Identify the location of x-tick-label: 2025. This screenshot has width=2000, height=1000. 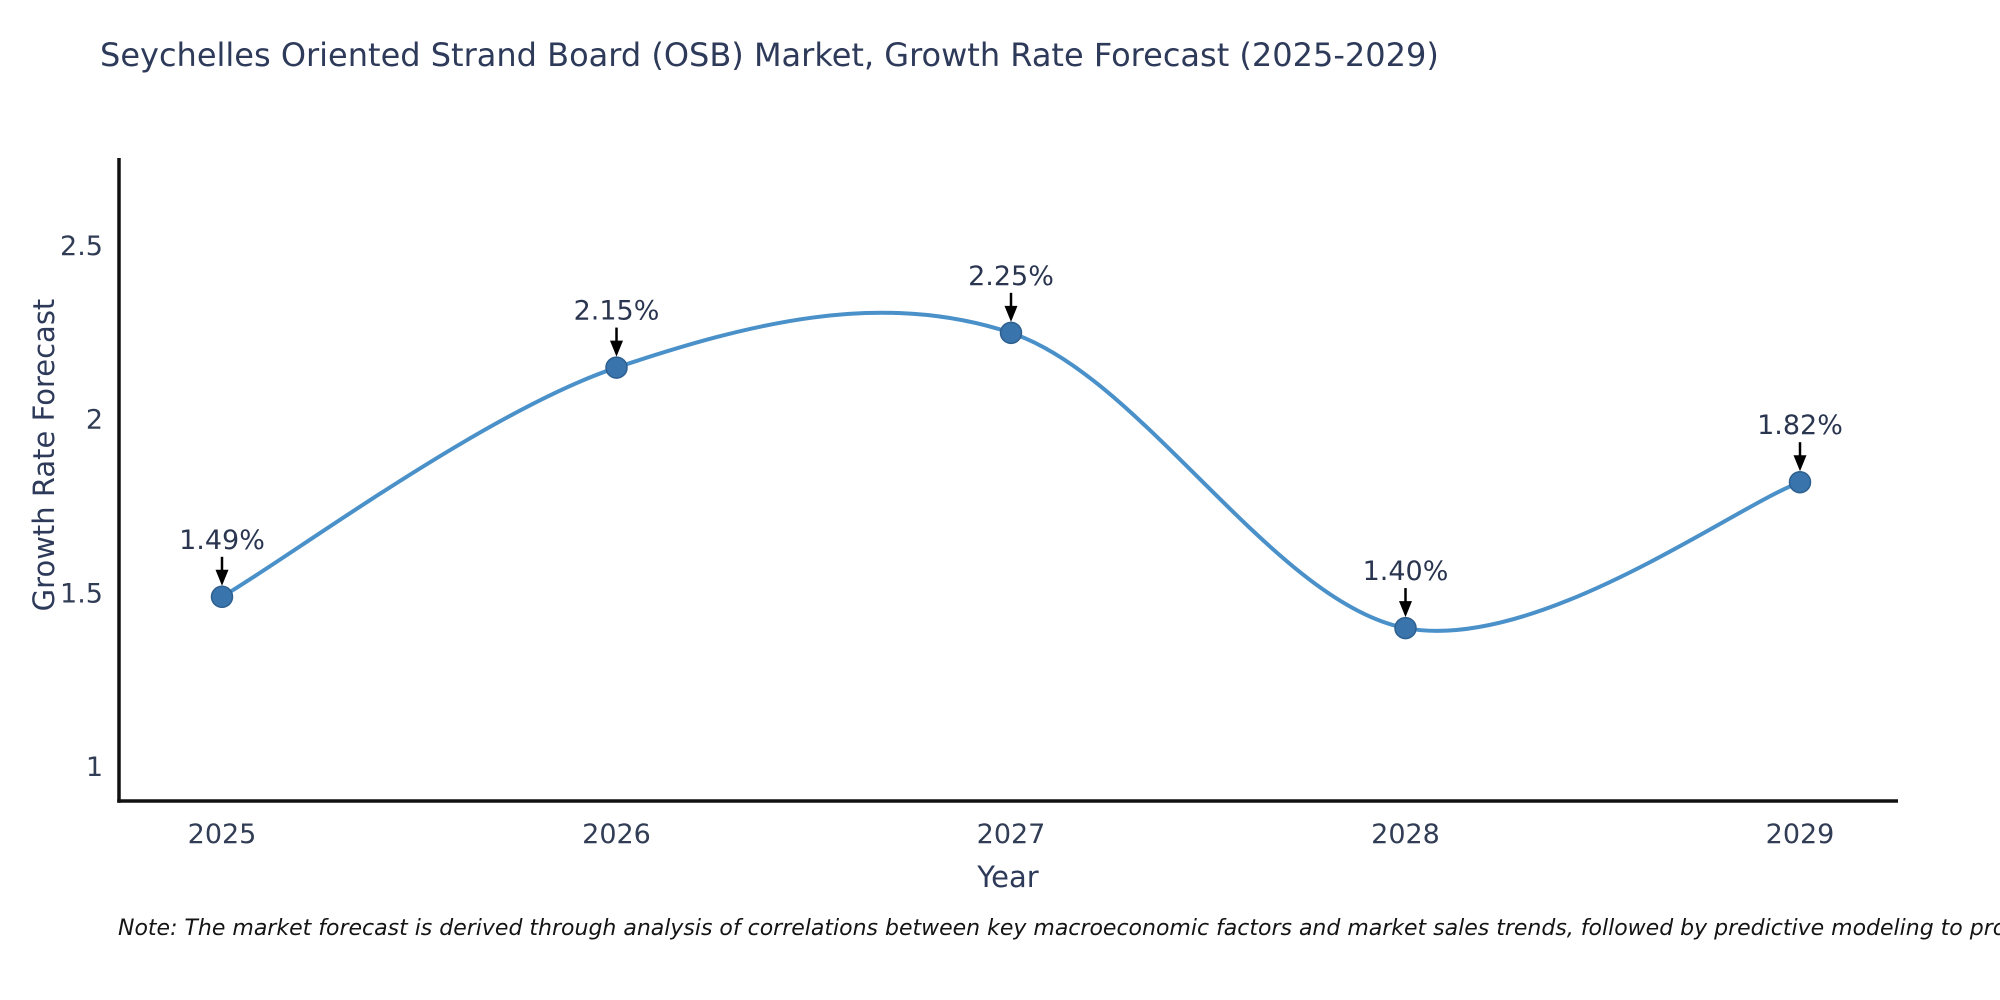
(222, 834).